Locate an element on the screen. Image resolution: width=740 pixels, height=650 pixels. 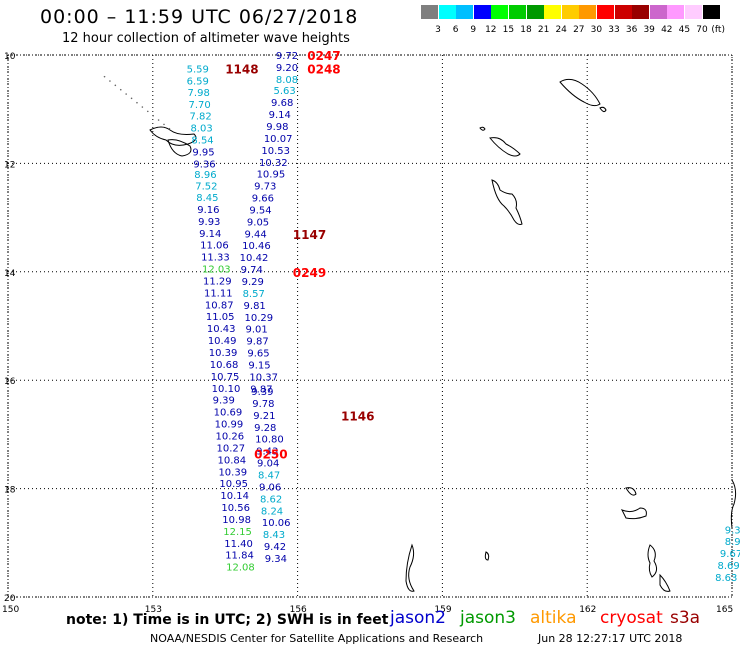
scale-label: 15 is located at coordinates (508, 30).